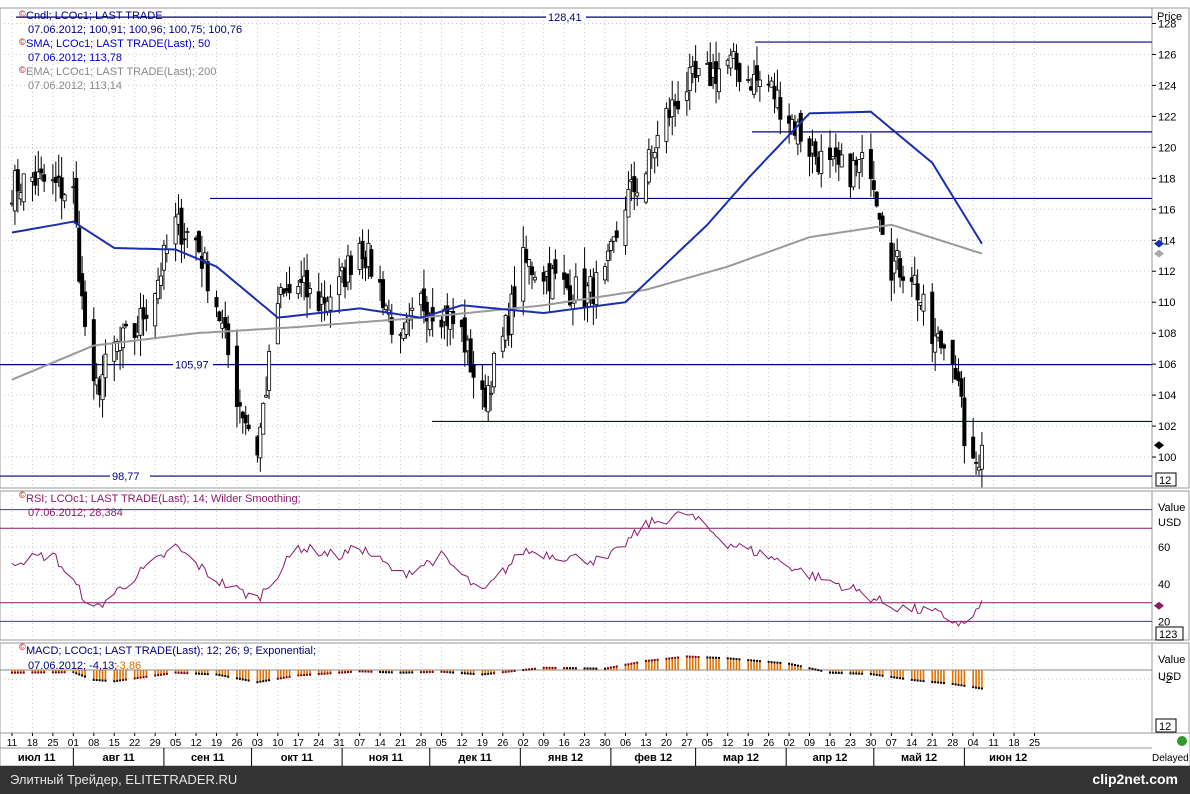  I want to click on delay-label: Delayed, so click(1170, 758).